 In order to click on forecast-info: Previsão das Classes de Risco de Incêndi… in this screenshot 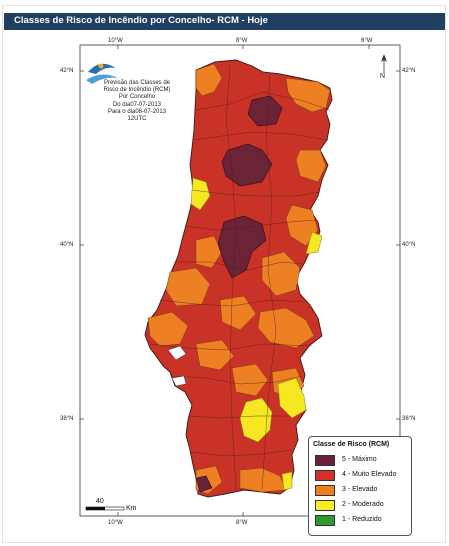, I will do `click(137, 101)`.